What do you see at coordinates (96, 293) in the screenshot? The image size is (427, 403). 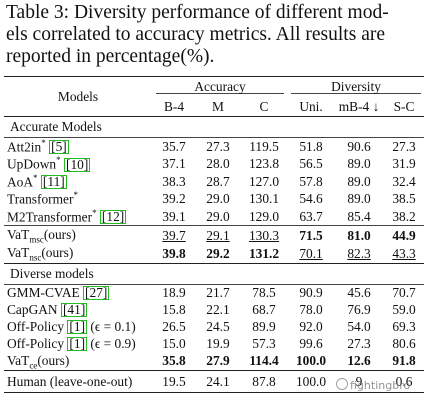 I see `citation-link: [27]` at bounding box center [96, 293].